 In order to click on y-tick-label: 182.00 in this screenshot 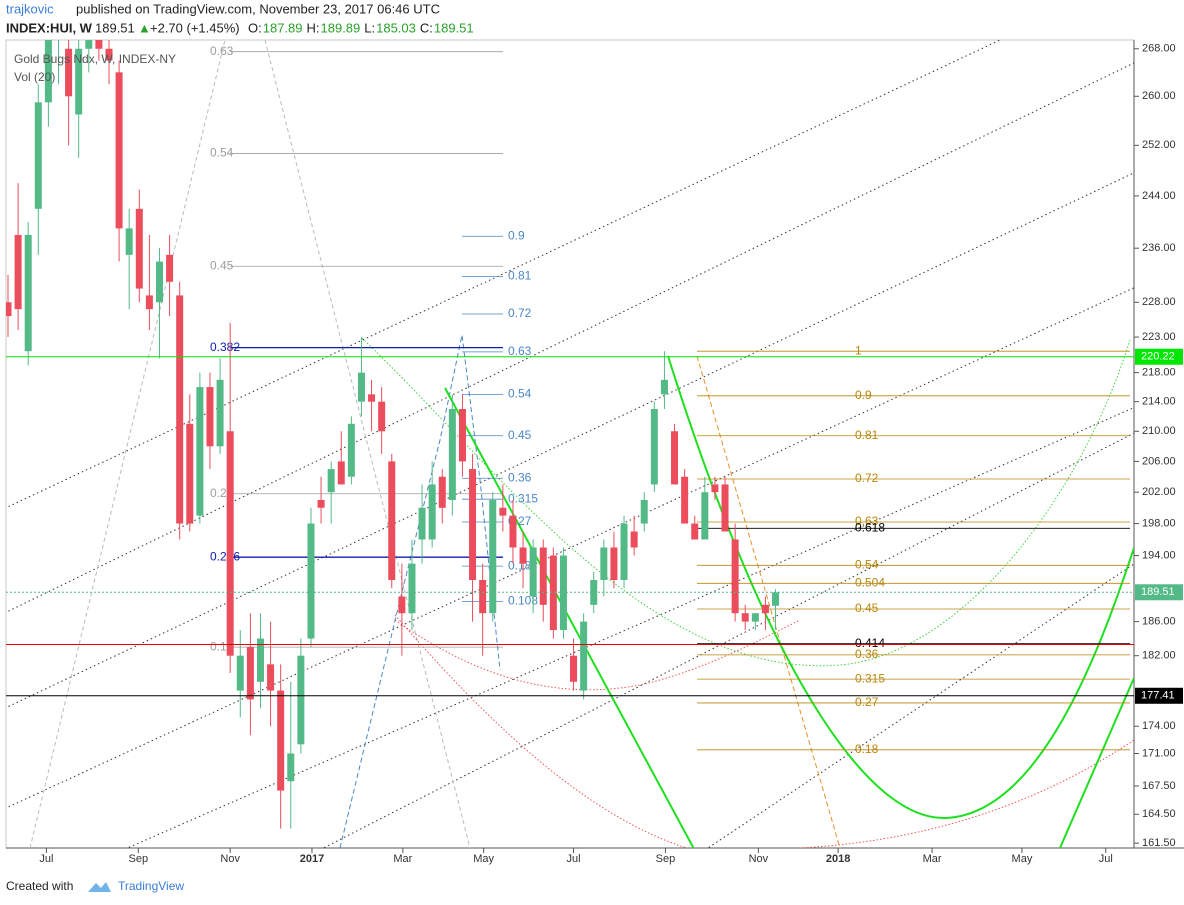, I will do `click(1159, 656)`.